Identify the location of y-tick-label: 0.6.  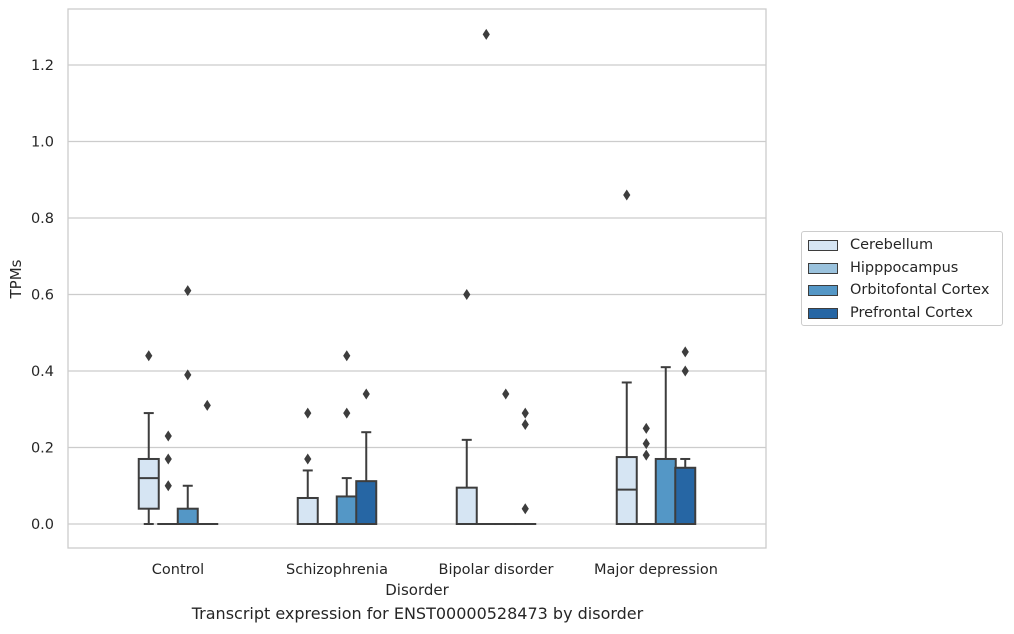
(42, 296).